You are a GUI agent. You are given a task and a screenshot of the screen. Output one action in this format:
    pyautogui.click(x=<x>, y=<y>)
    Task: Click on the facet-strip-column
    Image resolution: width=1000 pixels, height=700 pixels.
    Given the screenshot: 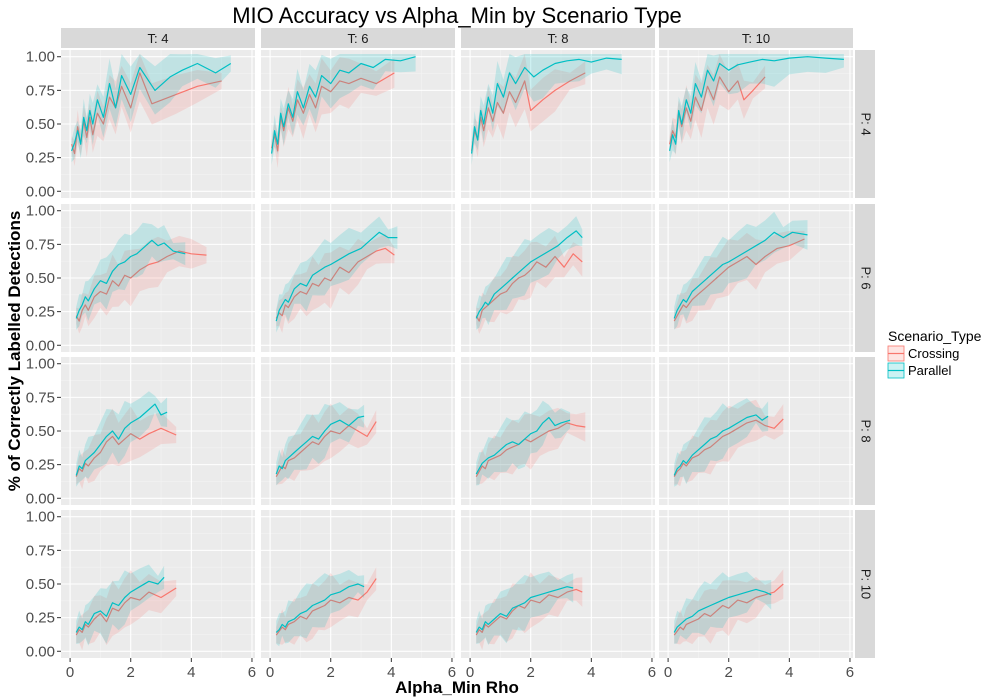 What is the action you would take?
    pyautogui.click(x=358, y=38)
    